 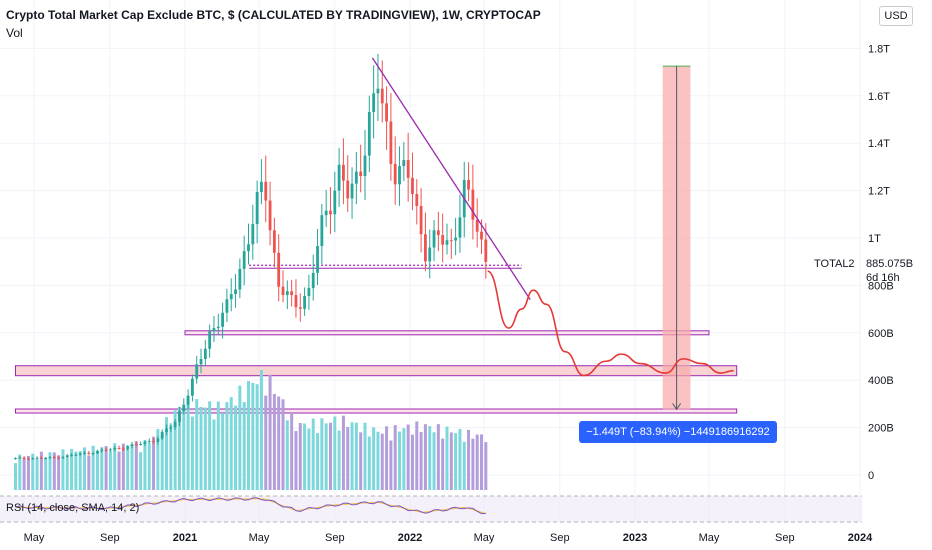 What do you see at coordinates (451, 178) in the screenshot?
I see `trendline` at bounding box center [451, 178].